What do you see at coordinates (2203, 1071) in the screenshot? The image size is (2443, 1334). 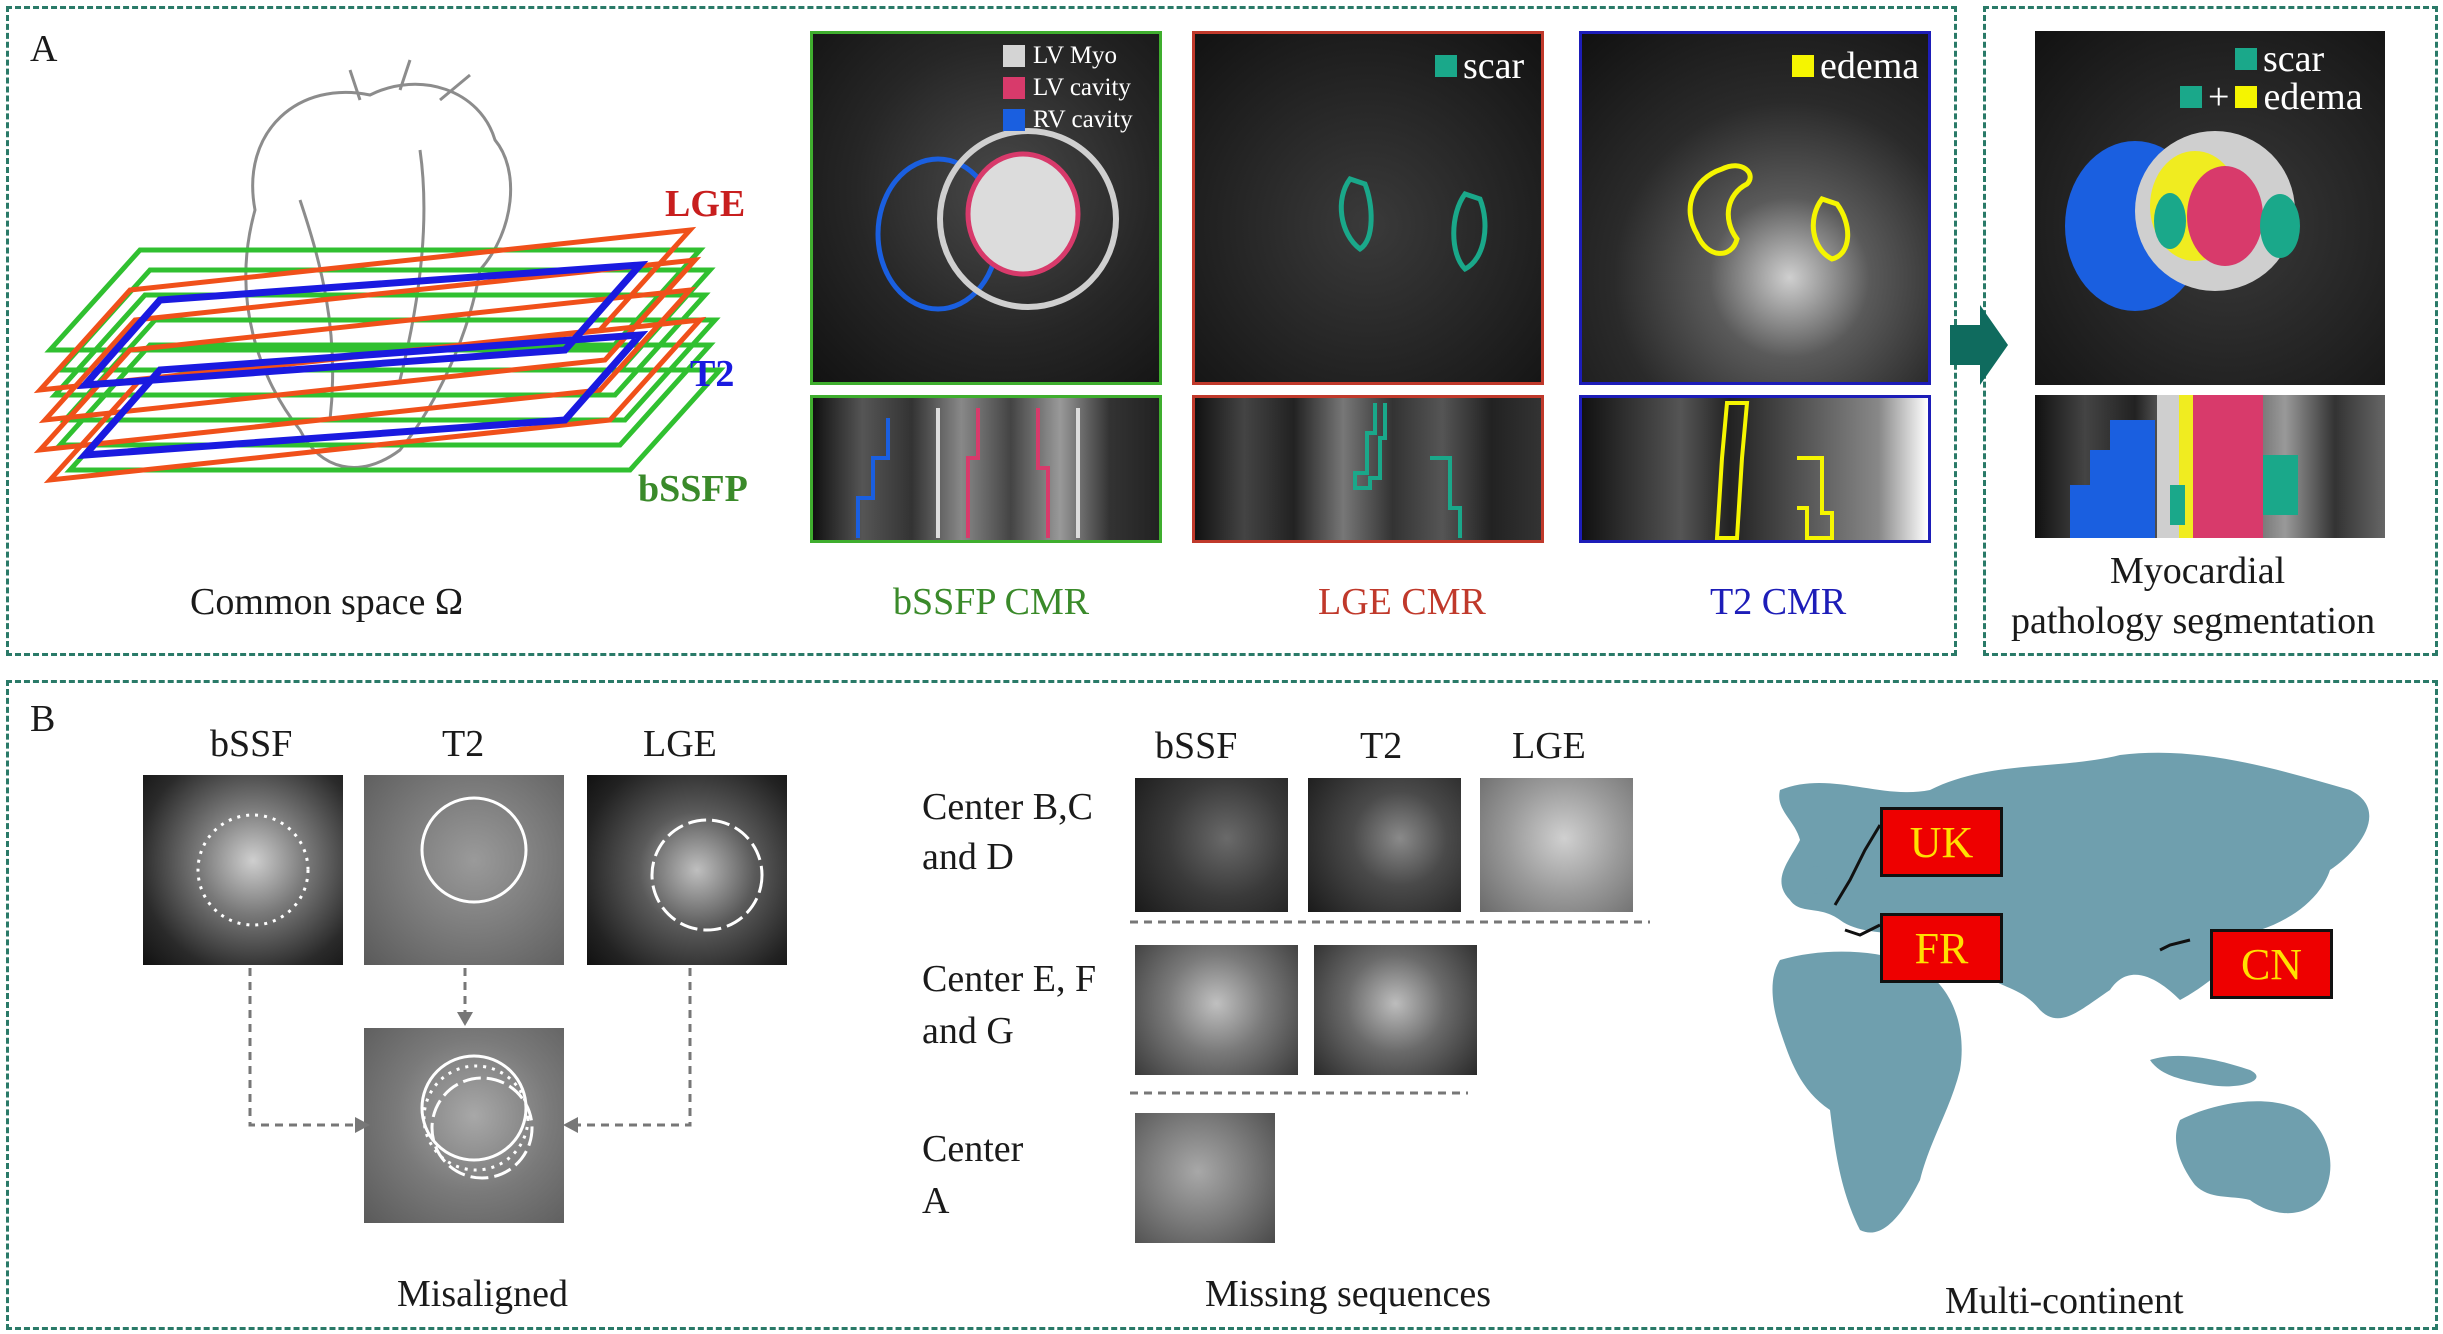 I see `indonesia-land` at bounding box center [2203, 1071].